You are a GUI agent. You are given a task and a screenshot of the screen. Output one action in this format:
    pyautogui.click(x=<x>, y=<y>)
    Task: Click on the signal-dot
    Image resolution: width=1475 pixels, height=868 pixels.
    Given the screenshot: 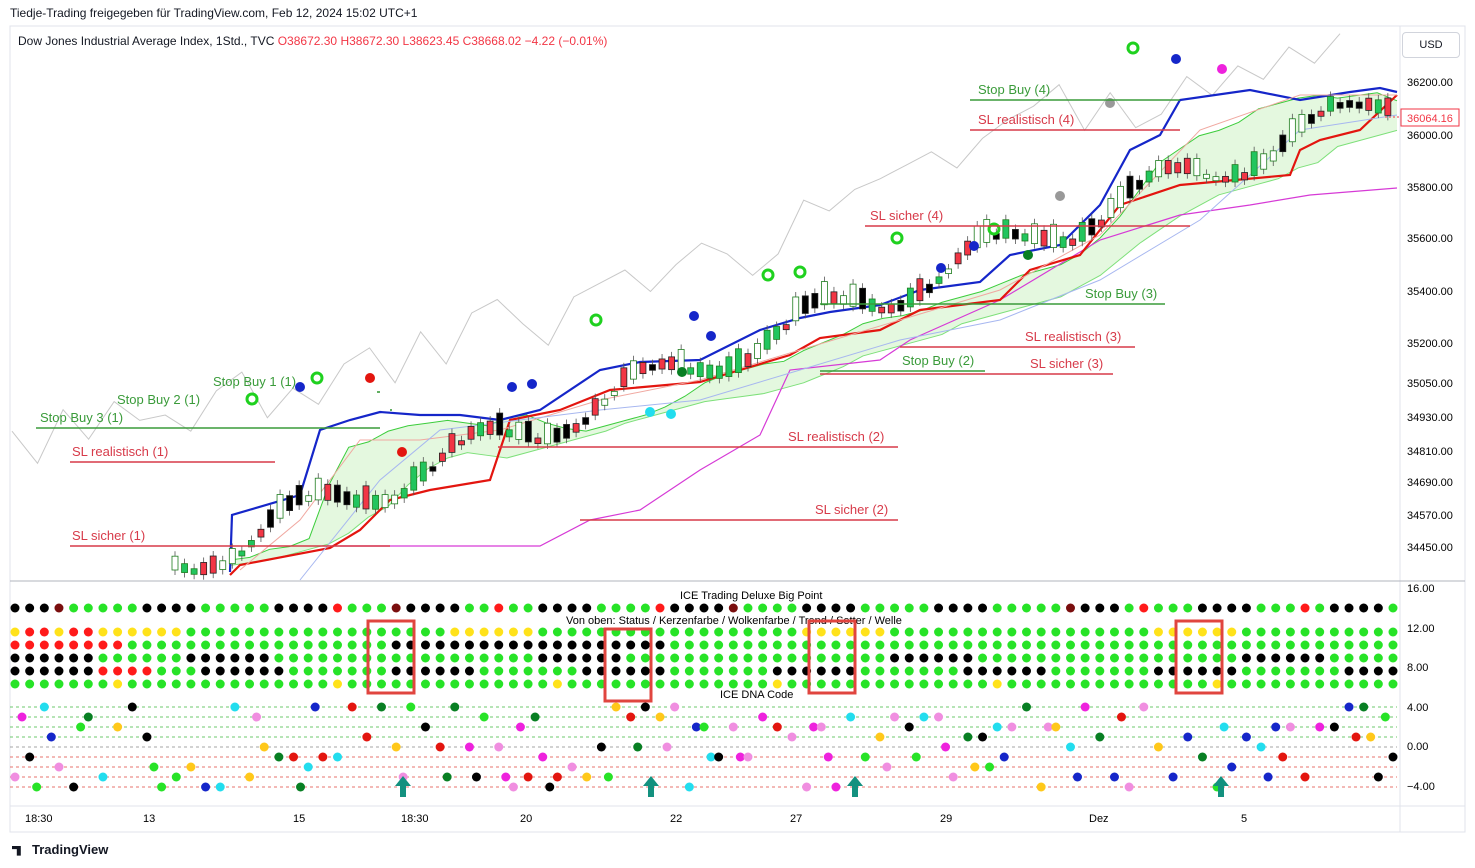 What is the action you would take?
    pyautogui.click(x=1176, y=59)
    